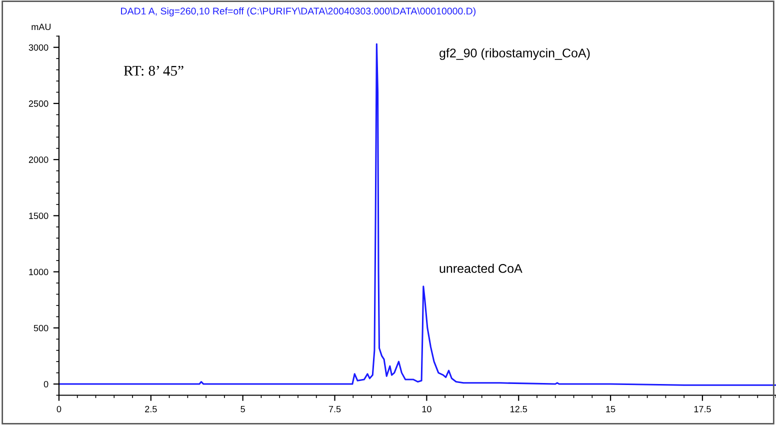  Describe the element at coordinates (38, 47) in the screenshot. I see `y-tick-label: 3000` at that location.